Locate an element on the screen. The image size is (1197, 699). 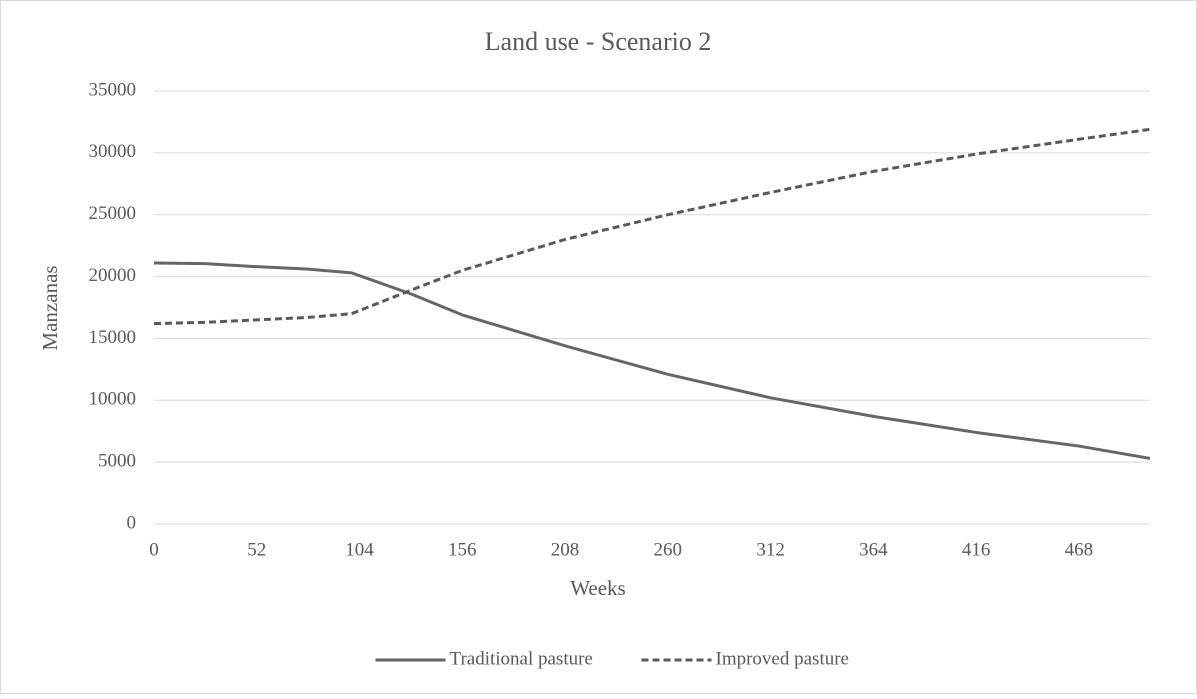
legend-label: Improved pasture is located at coordinates (782, 658).